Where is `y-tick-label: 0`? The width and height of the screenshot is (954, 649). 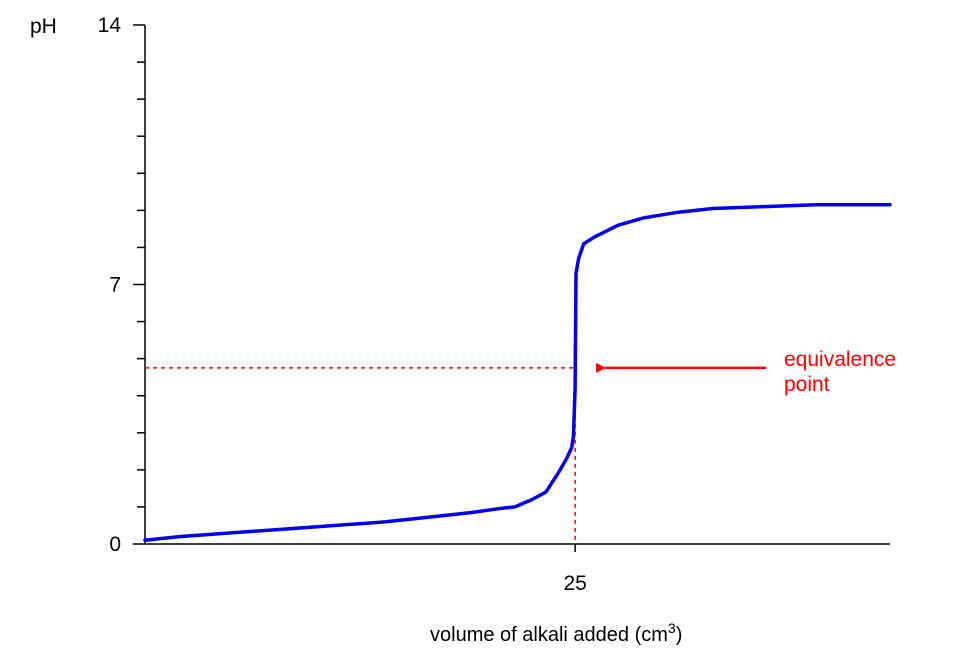 y-tick-label: 0 is located at coordinates (115, 544).